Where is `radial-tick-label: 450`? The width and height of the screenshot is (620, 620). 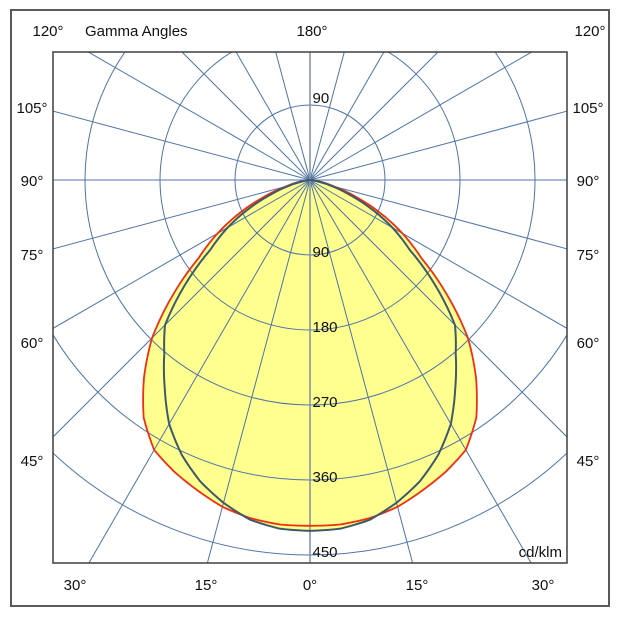
radial-tick-label: 450 is located at coordinates (325, 552).